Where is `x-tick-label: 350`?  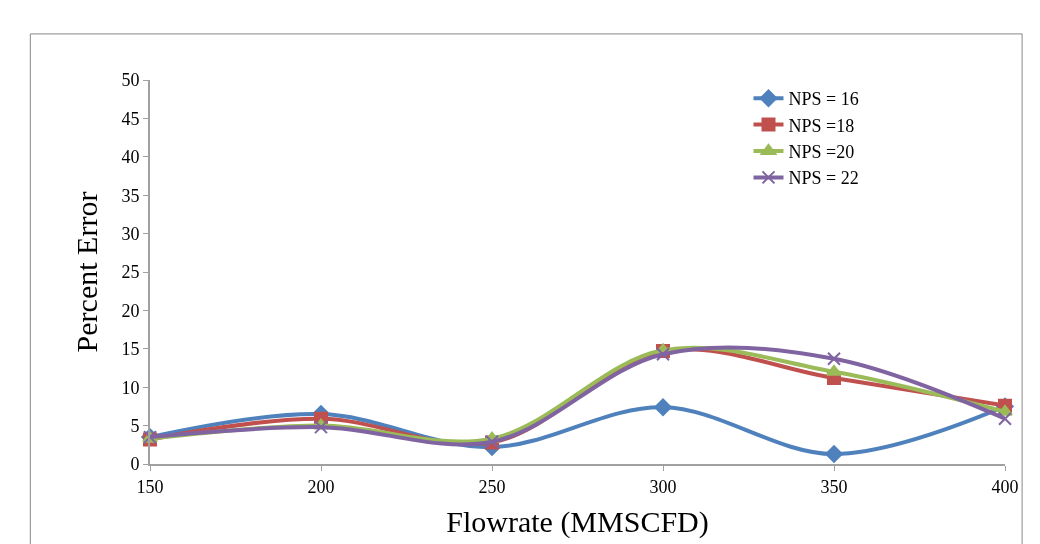
x-tick-label: 350 is located at coordinates (834, 486).